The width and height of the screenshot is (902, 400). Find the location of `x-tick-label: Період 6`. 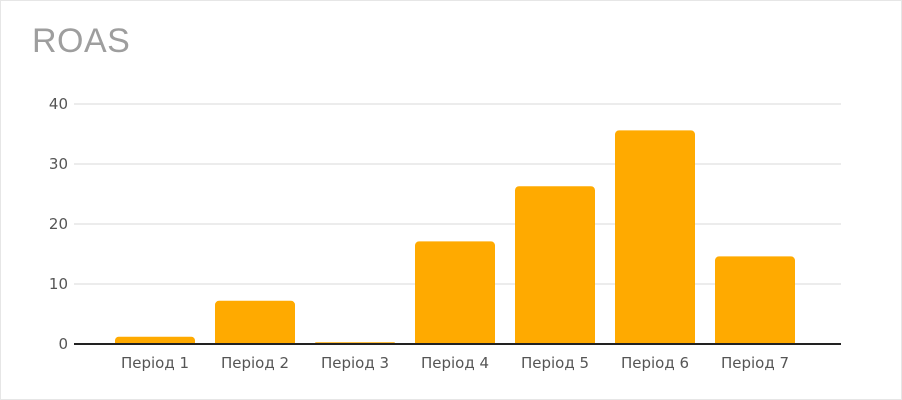

x-tick-label: Період 6 is located at coordinates (655, 363).